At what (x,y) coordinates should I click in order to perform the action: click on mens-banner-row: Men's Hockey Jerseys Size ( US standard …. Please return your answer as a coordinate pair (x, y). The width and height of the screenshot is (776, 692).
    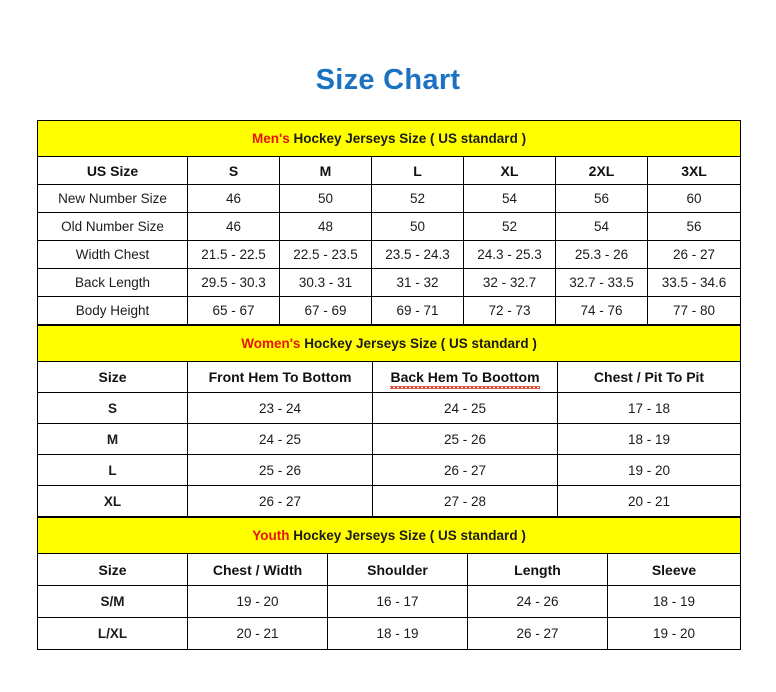
    Looking at the image, I should click on (389, 138).